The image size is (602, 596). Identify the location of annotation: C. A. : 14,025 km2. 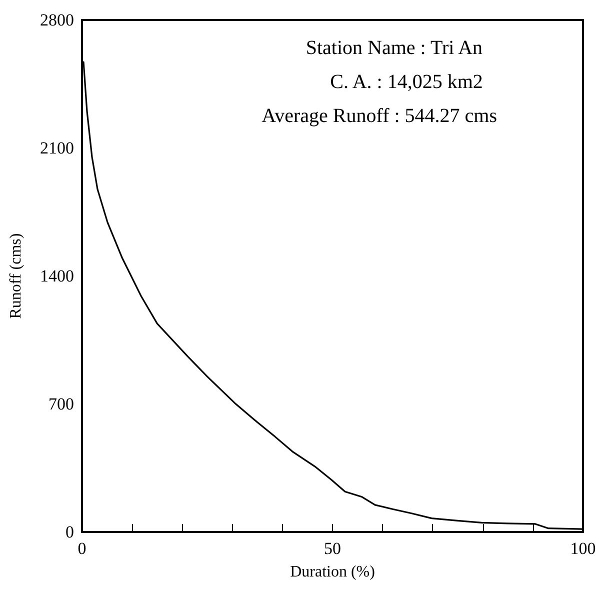
(406, 82).